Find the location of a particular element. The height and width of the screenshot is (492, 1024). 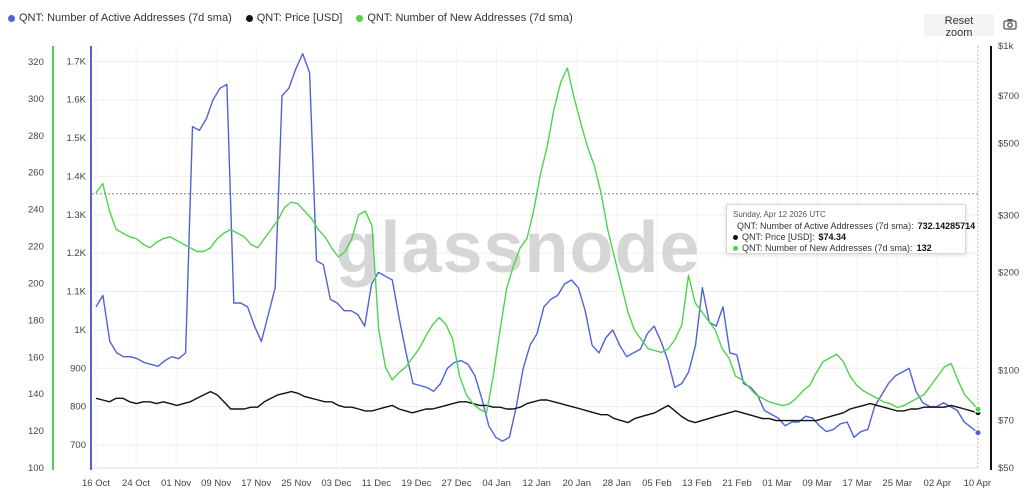

y-tick-active-addresses: 700 is located at coordinates (78, 445).